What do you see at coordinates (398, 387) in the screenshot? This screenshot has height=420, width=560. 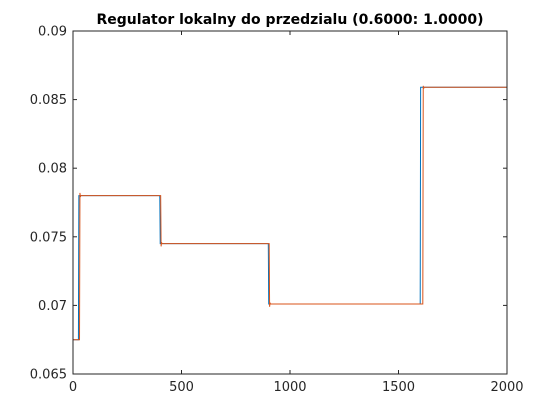 I see `x-tick-label: 1500` at bounding box center [398, 387].